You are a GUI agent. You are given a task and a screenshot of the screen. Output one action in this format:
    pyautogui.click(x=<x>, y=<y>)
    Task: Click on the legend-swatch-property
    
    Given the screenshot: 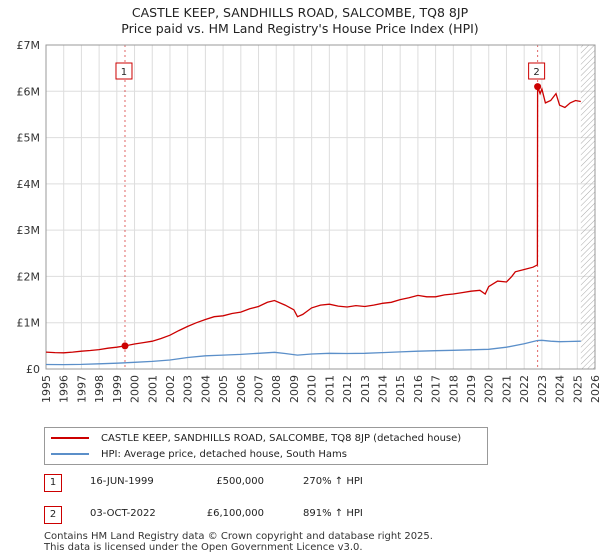 What is the action you would take?
    pyautogui.click(x=70, y=438)
    